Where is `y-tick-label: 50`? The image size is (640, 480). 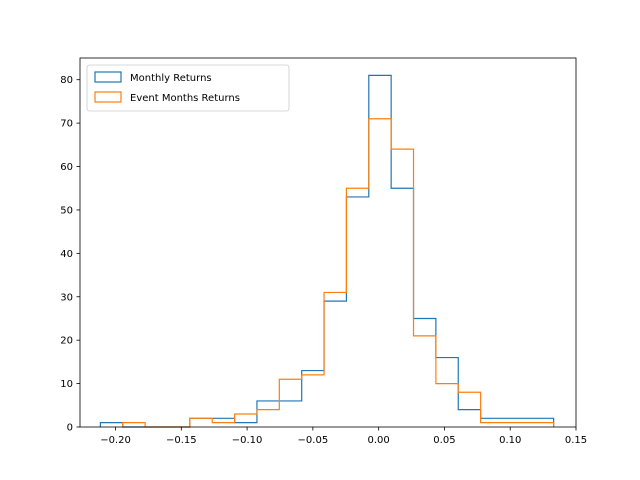 y-tick-label: 50 is located at coordinates (66, 210).